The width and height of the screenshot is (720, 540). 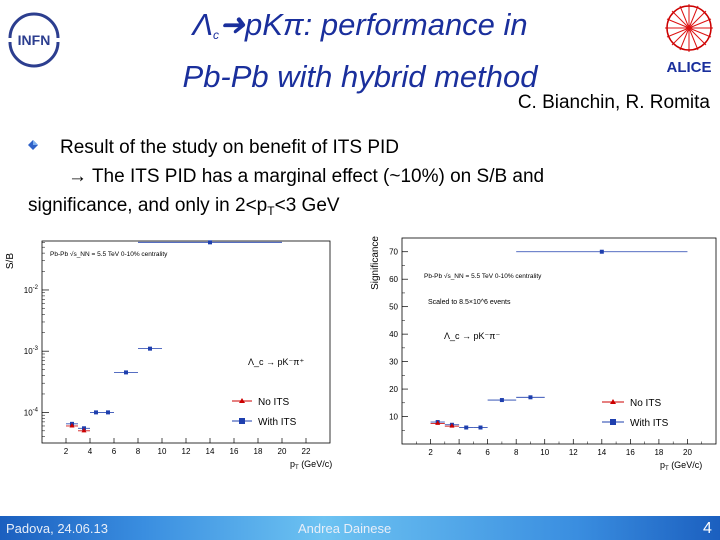 I want to click on chart-sb-reaction-label: Λ_c → pK⁻π⁺, so click(x=276, y=362).